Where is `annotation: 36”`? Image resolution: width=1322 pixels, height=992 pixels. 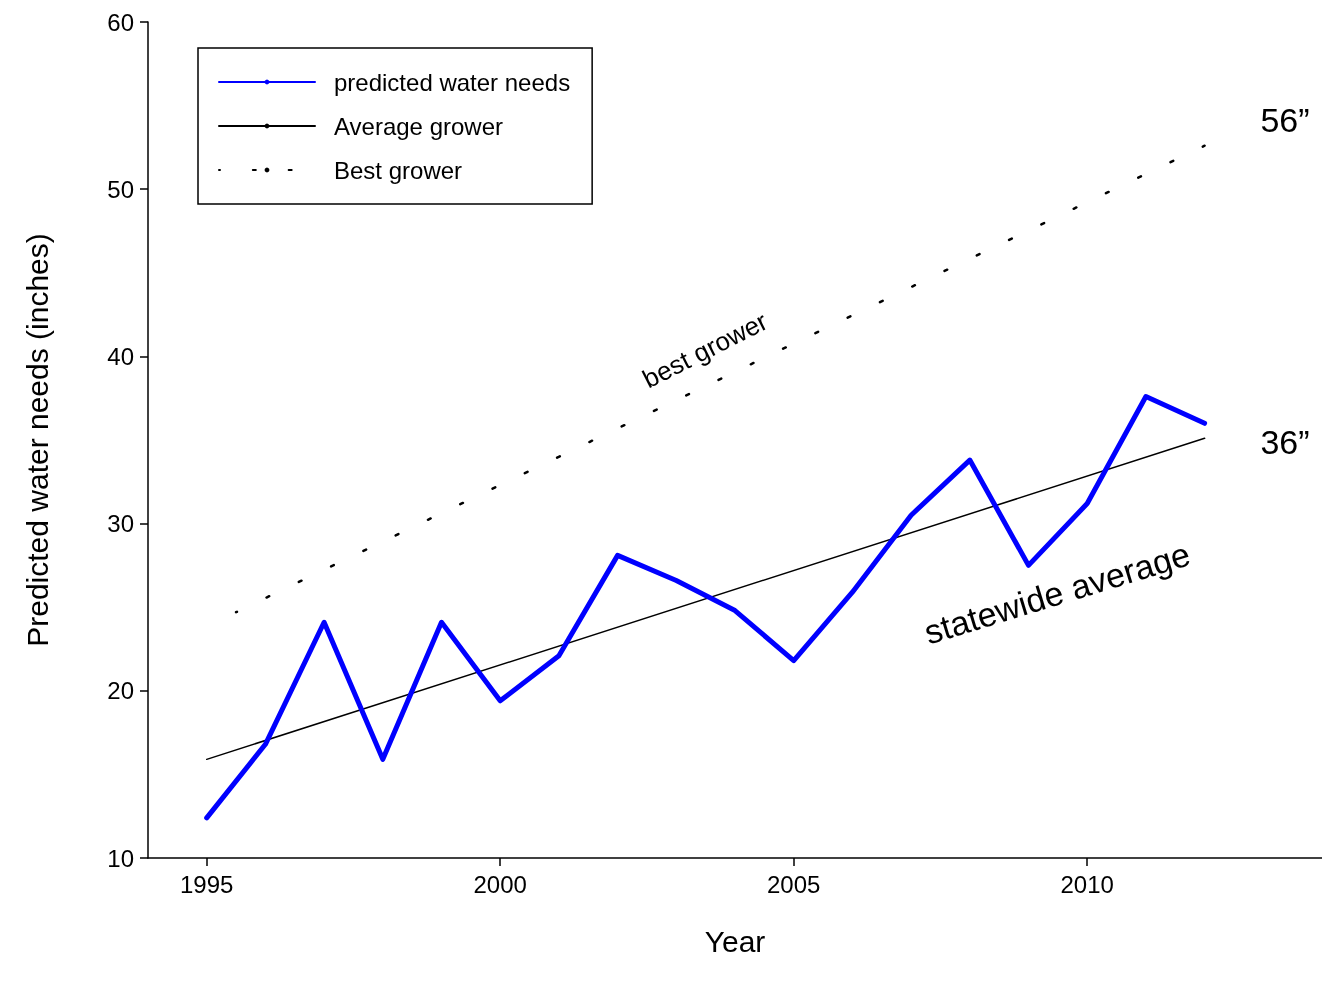
annotation: 36” is located at coordinates (1285, 442).